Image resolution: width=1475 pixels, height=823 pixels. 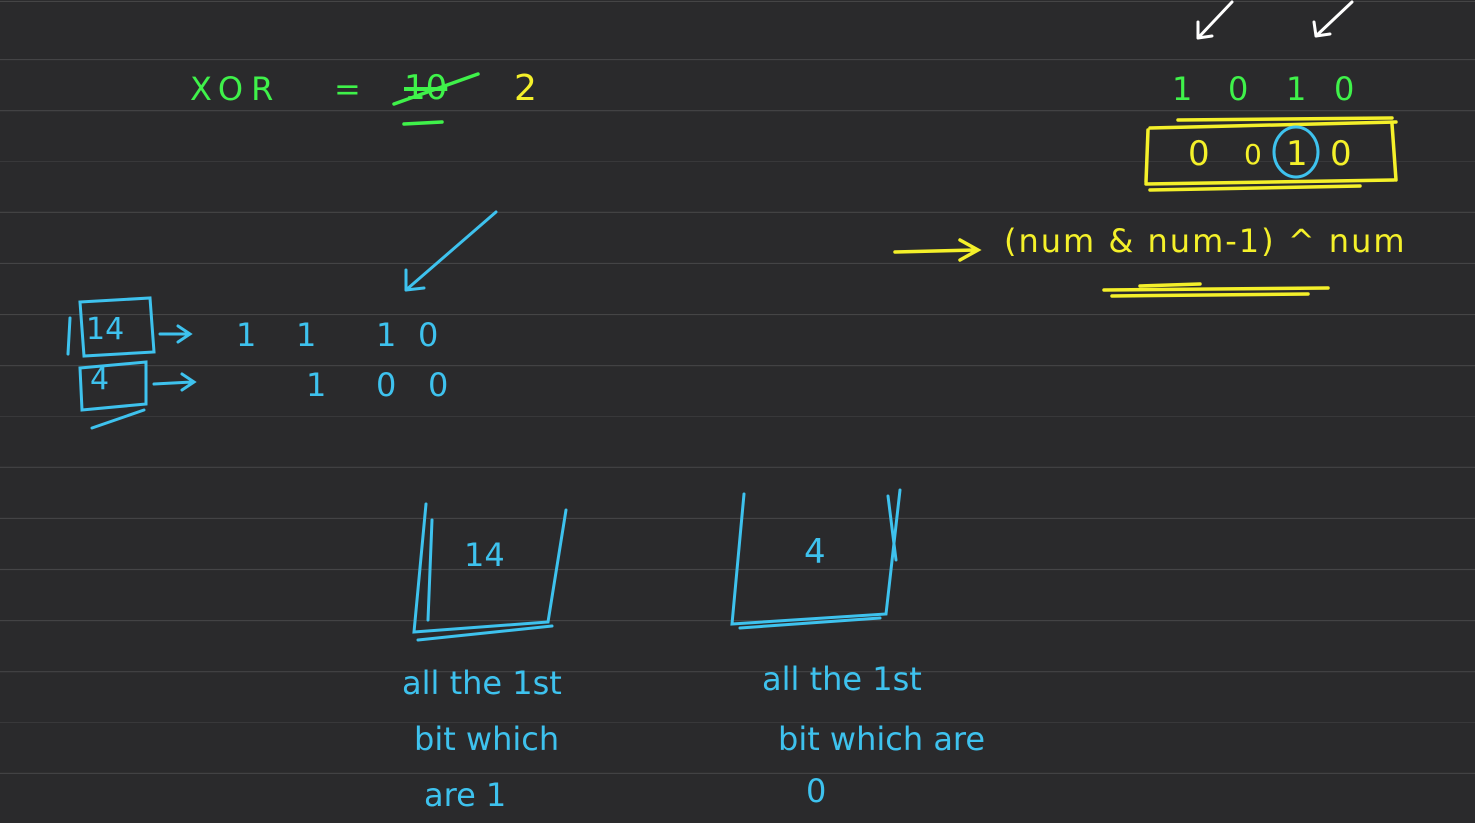 What do you see at coordinates (487, 739) in the screenshot?
I see `bucket-14-caption-2: bit which` at bounding box center [487, 739].